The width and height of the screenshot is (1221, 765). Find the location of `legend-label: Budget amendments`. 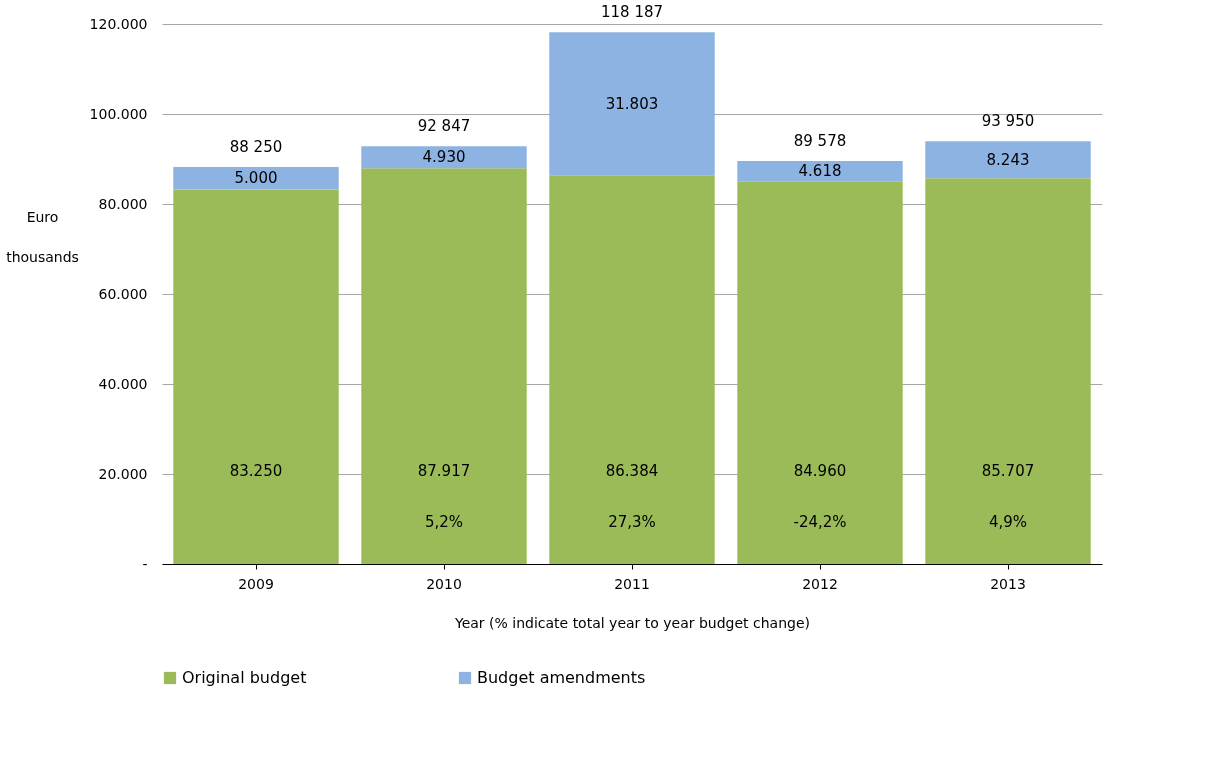

legend-label: Budget amendments is located at coordinates (561, 677).